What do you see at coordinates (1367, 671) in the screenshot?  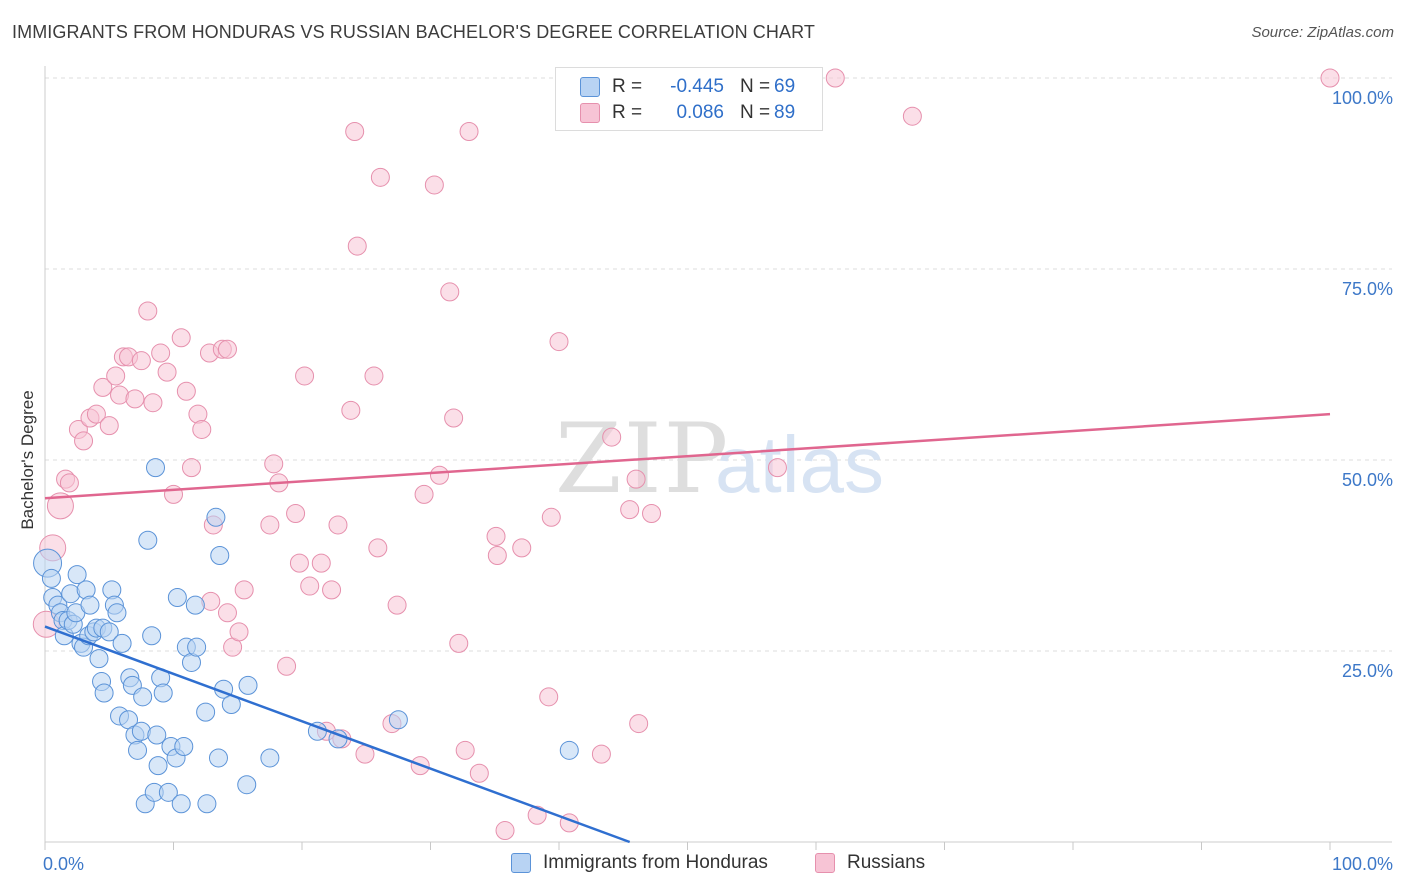 I see `y-tick-label: 25.0%` at bounding box center [1367, 671].